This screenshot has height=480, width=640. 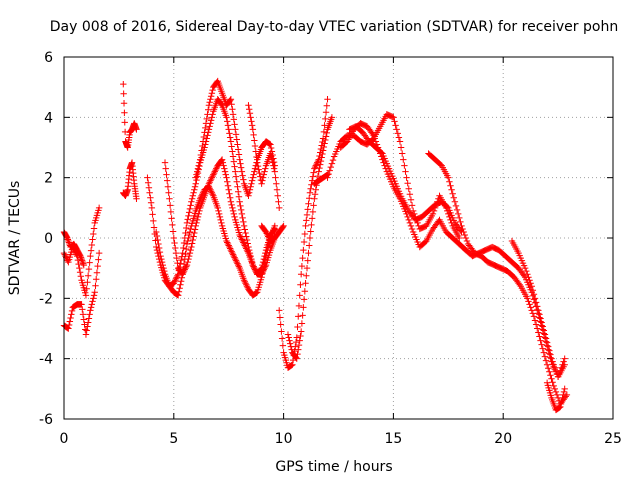 I want to click on x-tick-label: 20, so click(x=503, y=439).